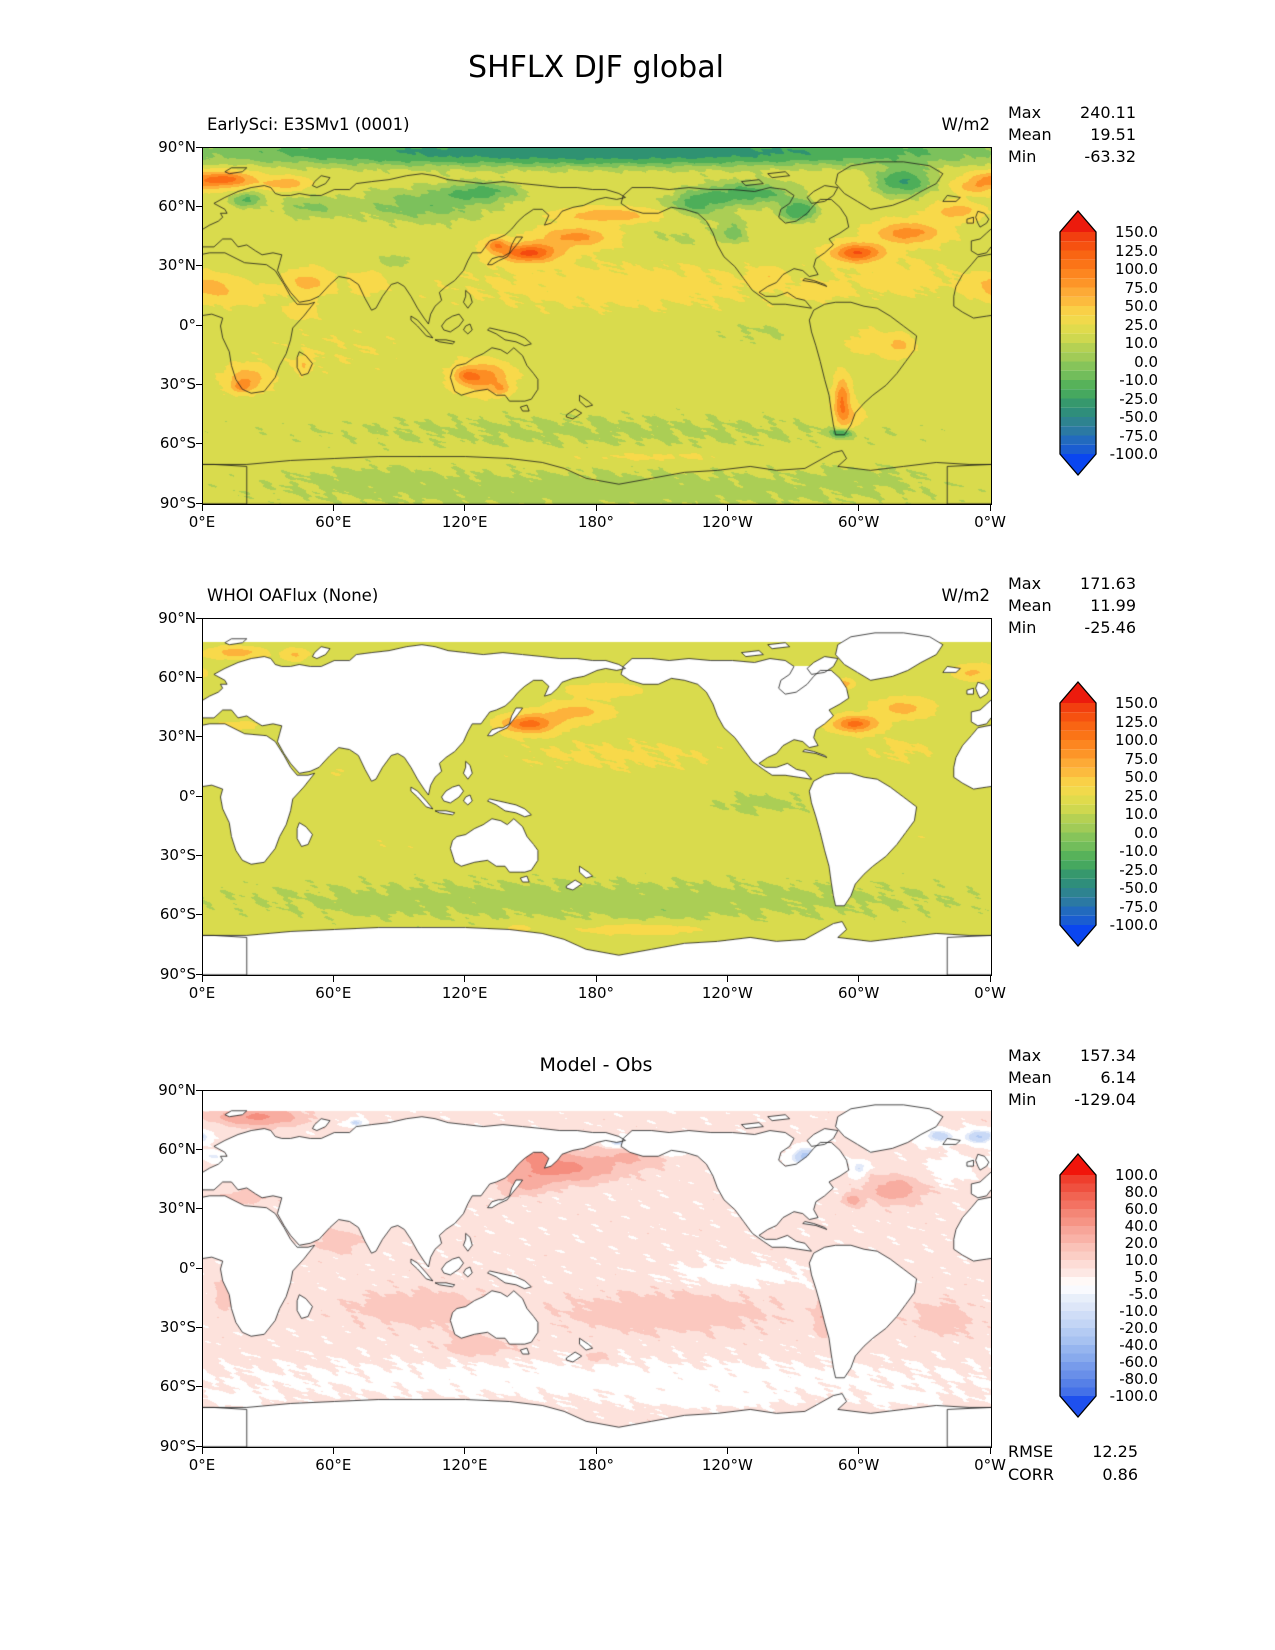 This screenshot has width=1275, height=1650. I want to click on stat-row: Max 157.34, so click(1072, 1056).